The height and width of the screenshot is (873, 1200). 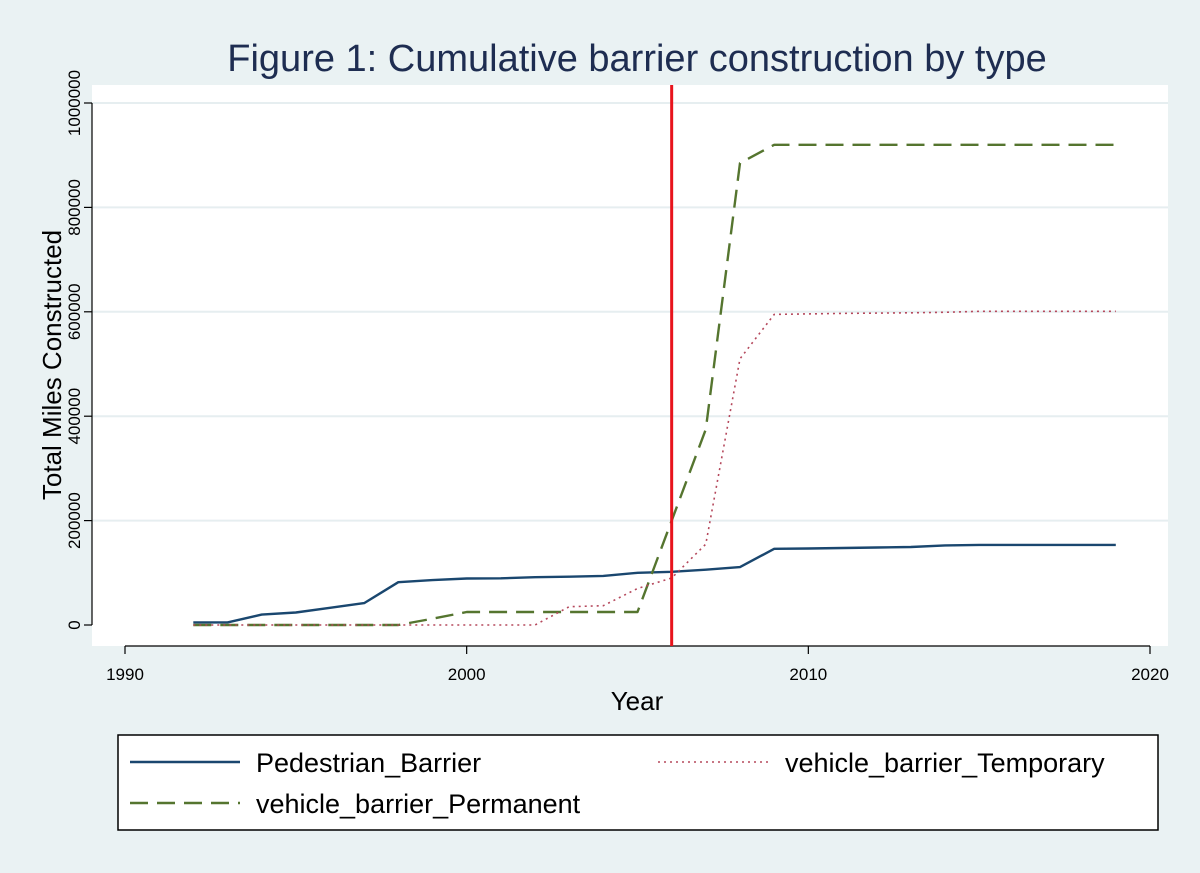 I want to click on legend-label-vehicle-barrier-permanent: vehicle_barrier_Permanent, so click(x=418, y=804).